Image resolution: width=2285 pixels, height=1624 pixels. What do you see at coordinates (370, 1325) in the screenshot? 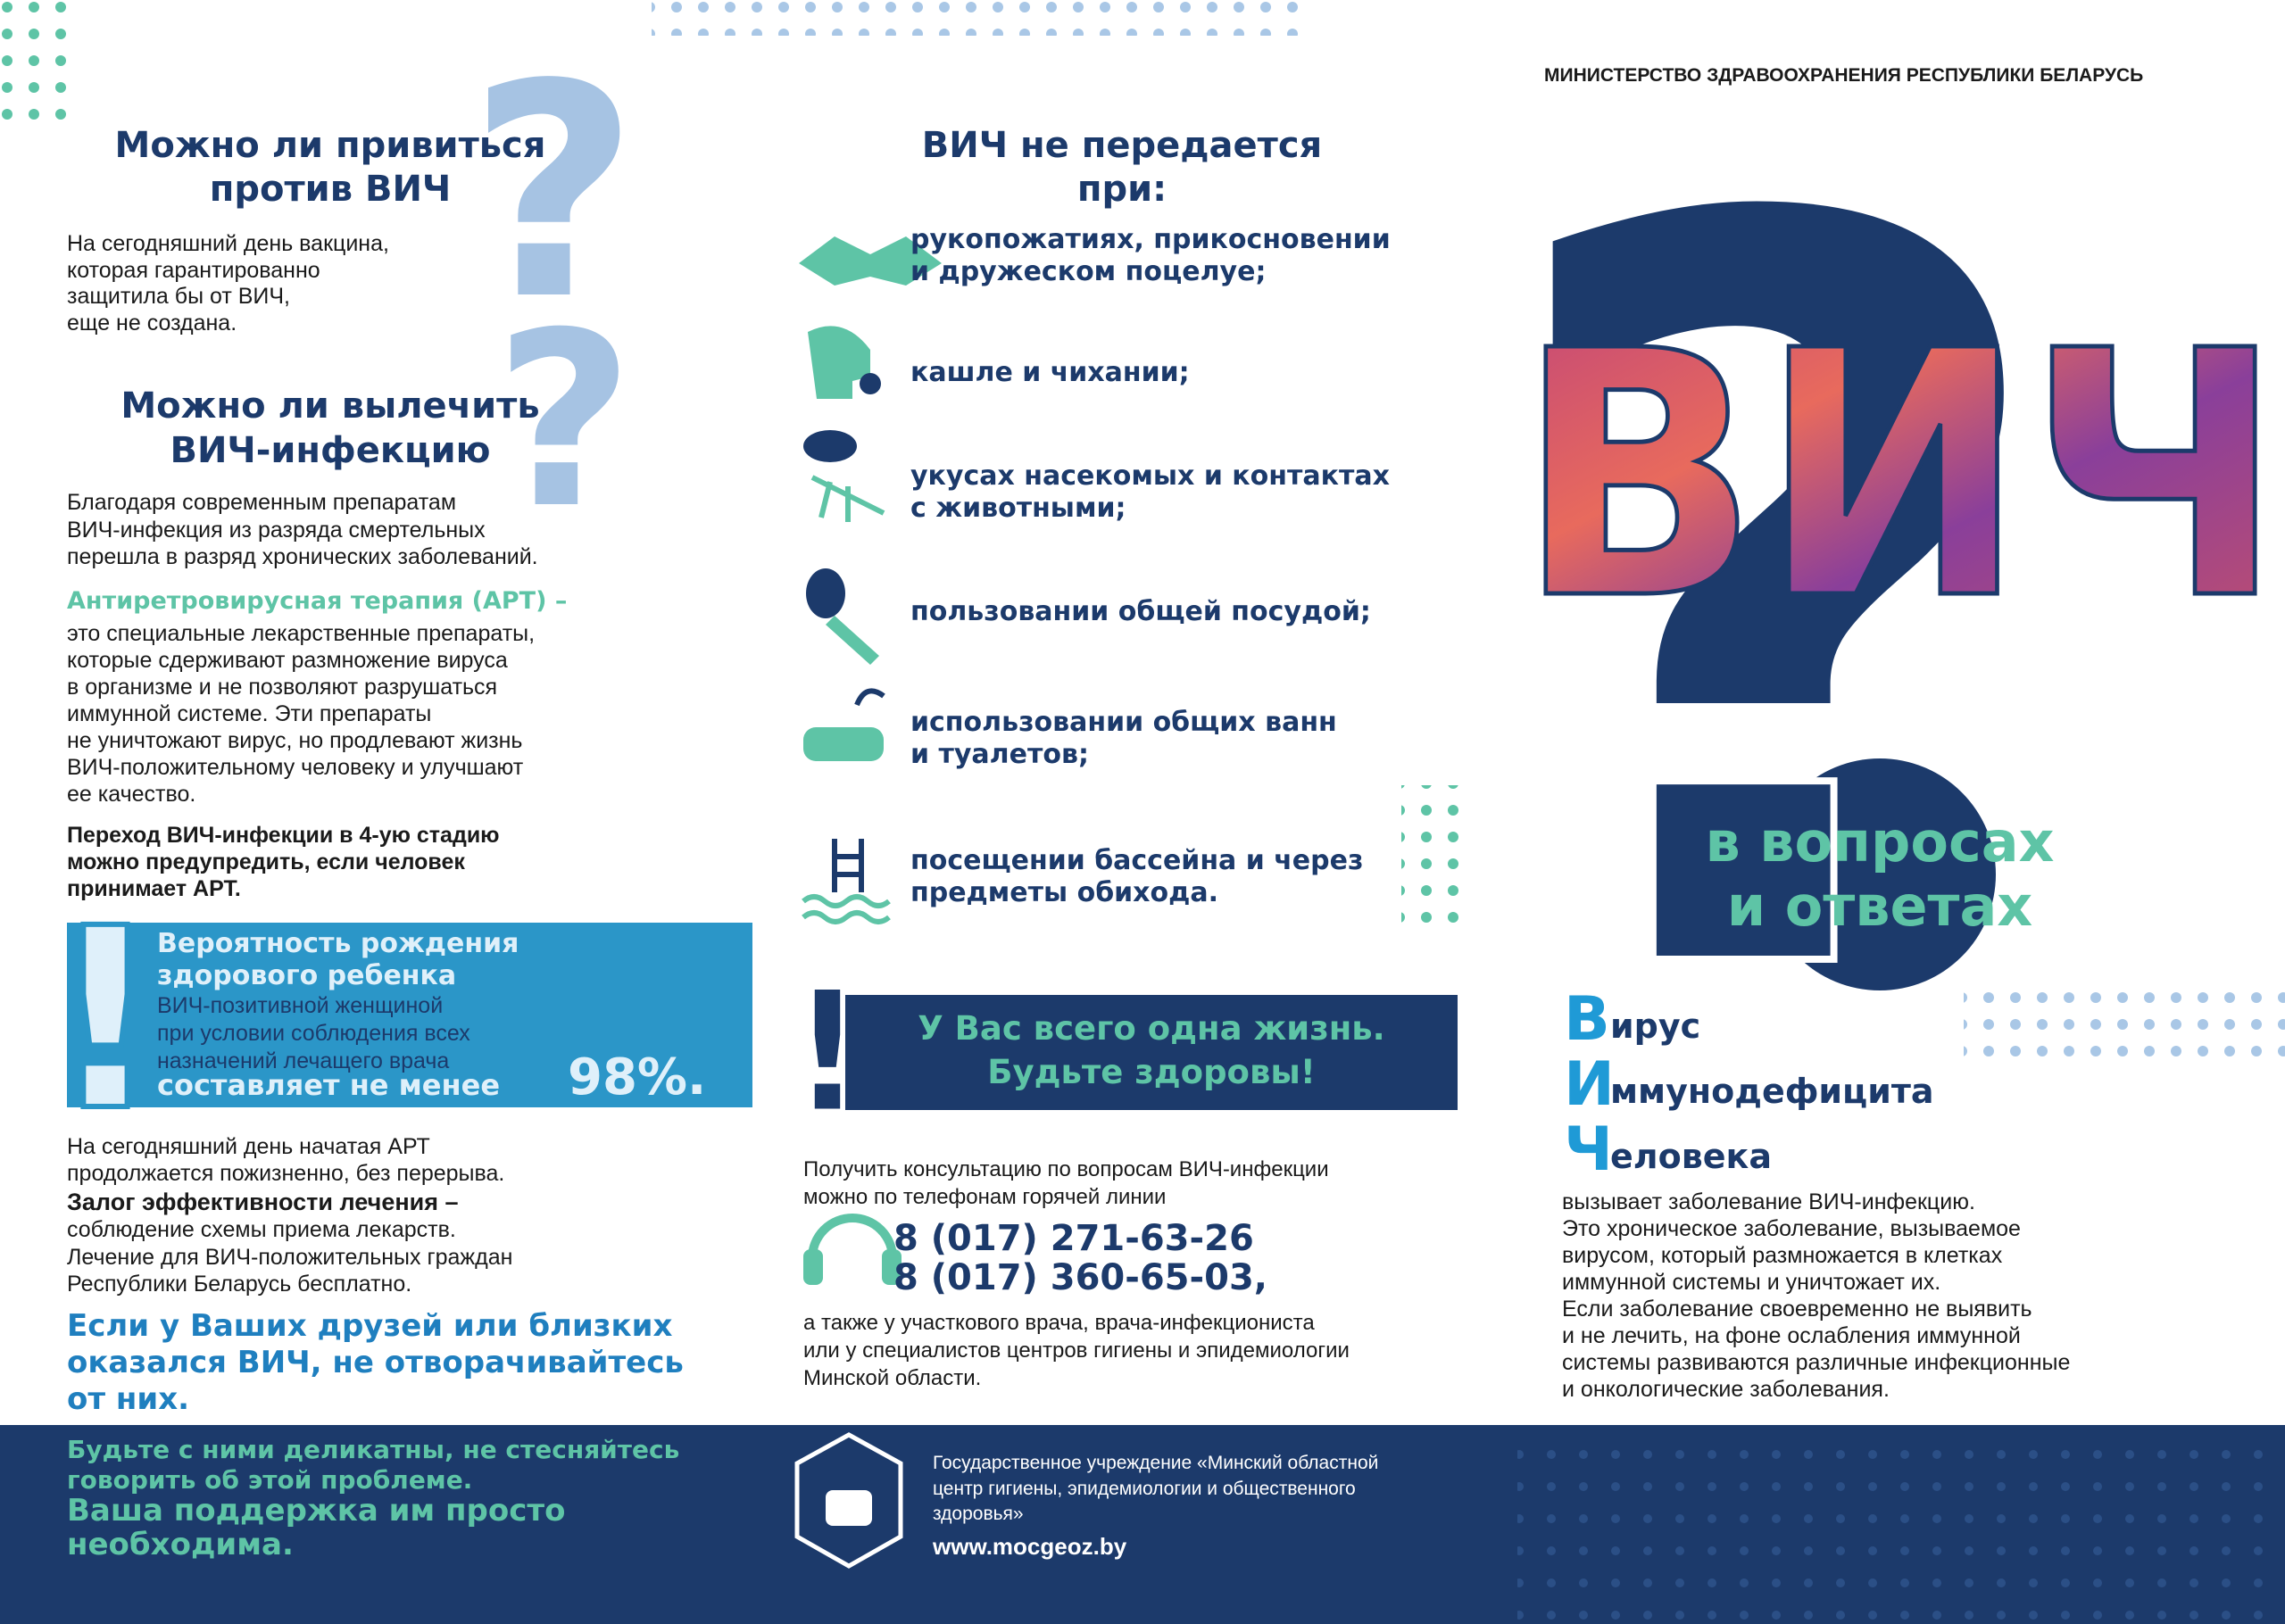
I see `callout: Если у Ваших друзей или близких` at bounding box center [370, 1325].